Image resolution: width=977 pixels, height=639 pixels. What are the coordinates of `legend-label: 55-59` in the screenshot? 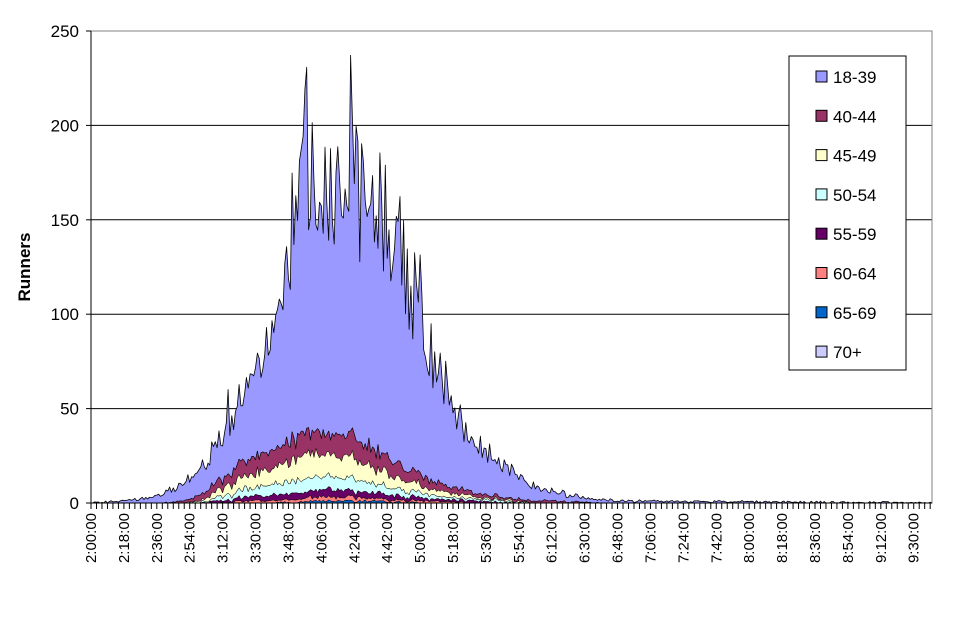 It's located at (854, 234).